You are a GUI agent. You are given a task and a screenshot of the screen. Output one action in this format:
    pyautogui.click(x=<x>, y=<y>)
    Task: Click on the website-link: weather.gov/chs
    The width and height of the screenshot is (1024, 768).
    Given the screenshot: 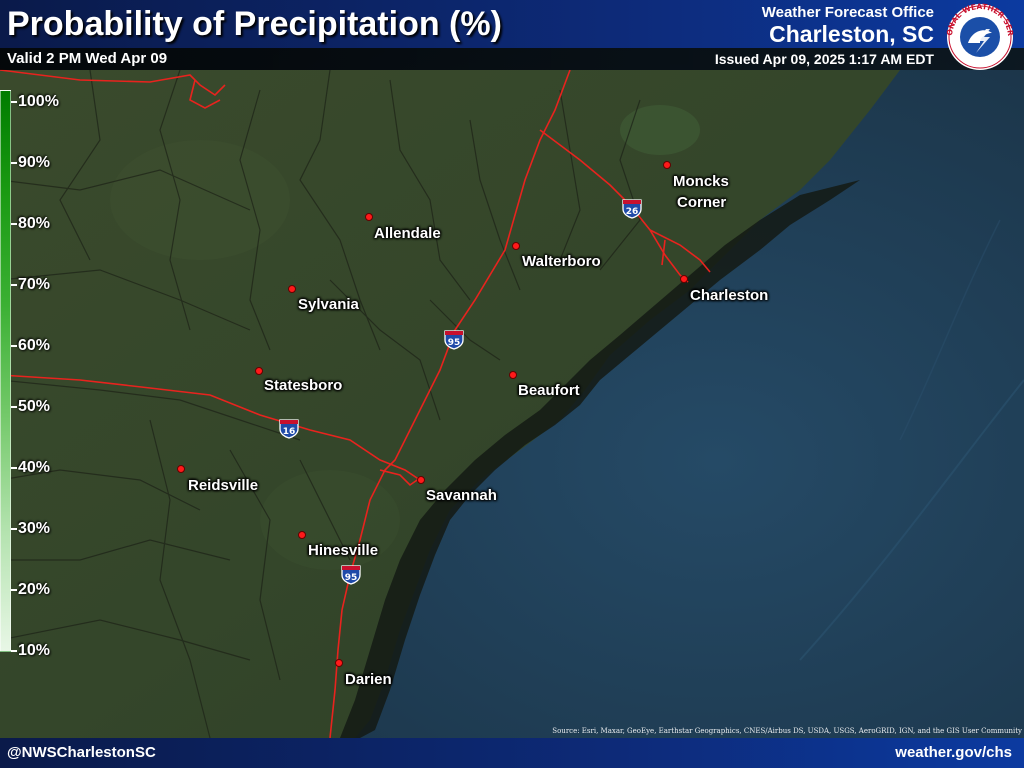 What is the action you would take?
    pyautogui.click(x=953, y=752)
    